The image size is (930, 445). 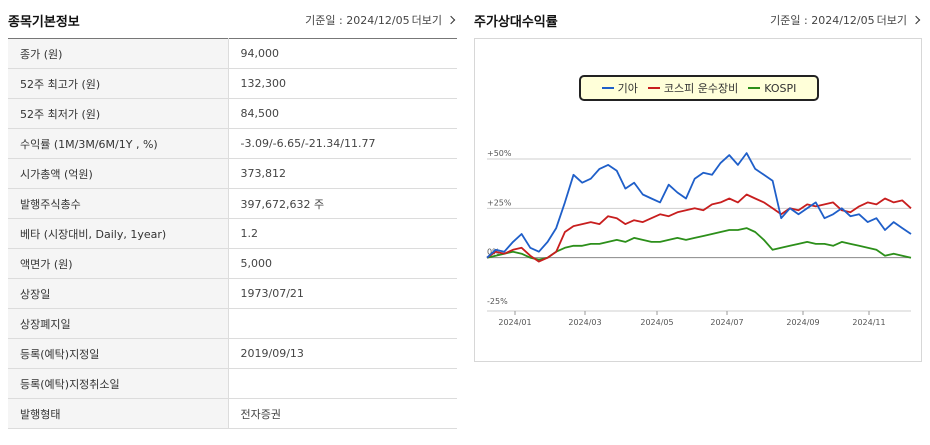 I want to click on row-label: 52주 최고가 (원), so click(x=118, y=83).